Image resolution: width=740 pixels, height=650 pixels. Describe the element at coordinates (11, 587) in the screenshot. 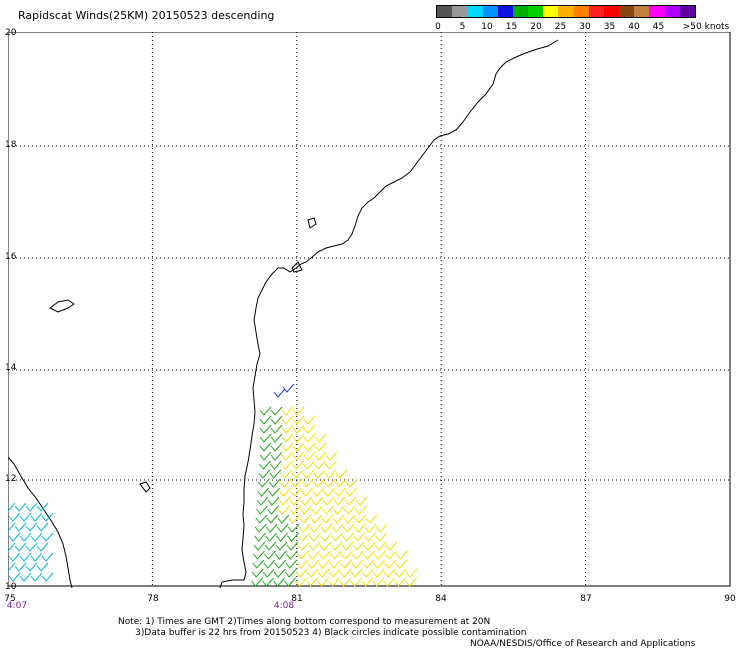

I see `latitude-label: 10` at that location.